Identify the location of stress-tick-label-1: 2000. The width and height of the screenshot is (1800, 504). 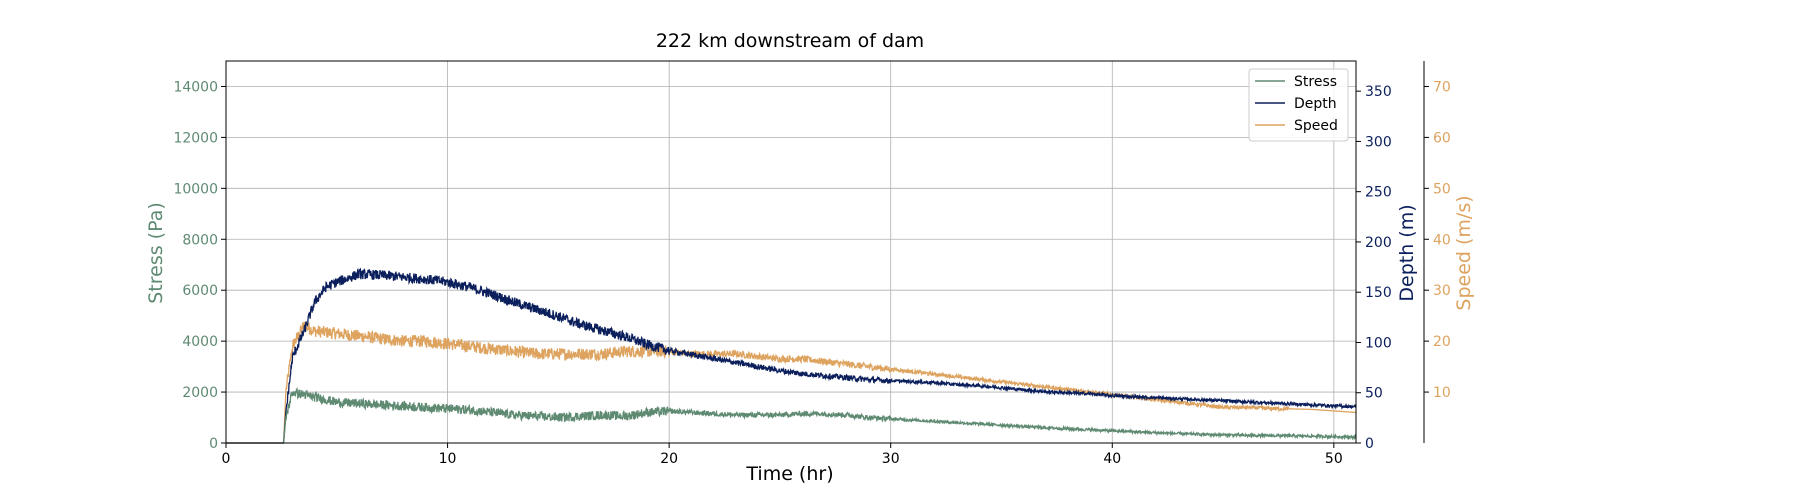
(200, 393).